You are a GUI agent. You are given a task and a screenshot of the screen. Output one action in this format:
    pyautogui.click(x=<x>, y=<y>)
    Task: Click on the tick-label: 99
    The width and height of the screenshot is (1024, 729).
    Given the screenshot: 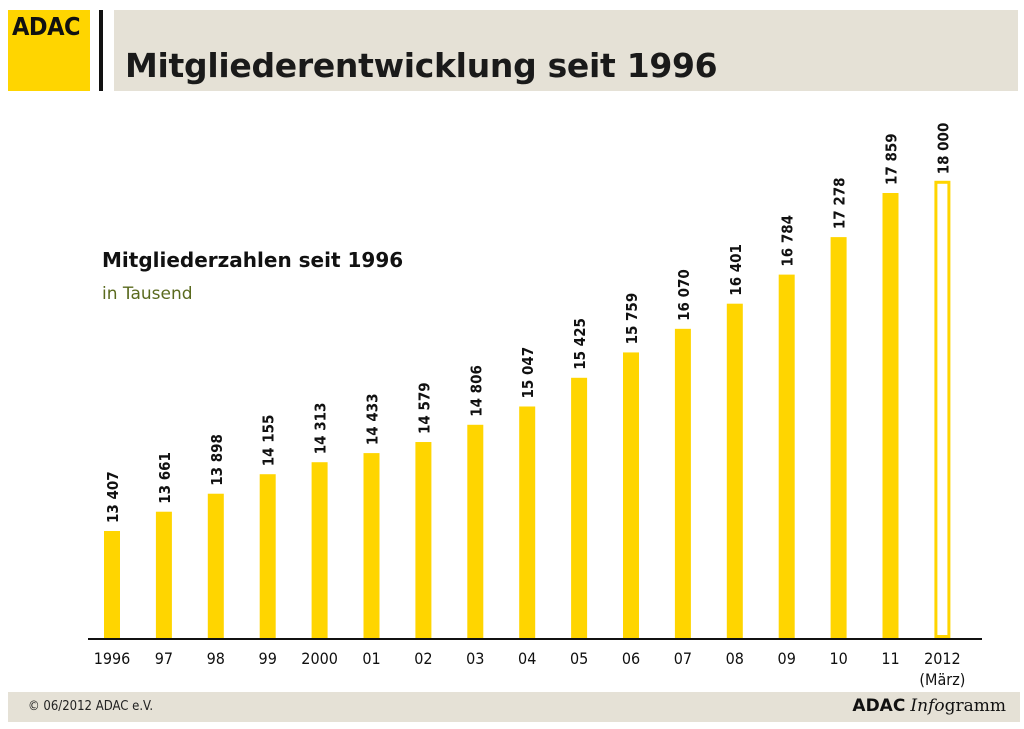 What is the action you would take?
    pyautogui.click(x=268, y=658)
    